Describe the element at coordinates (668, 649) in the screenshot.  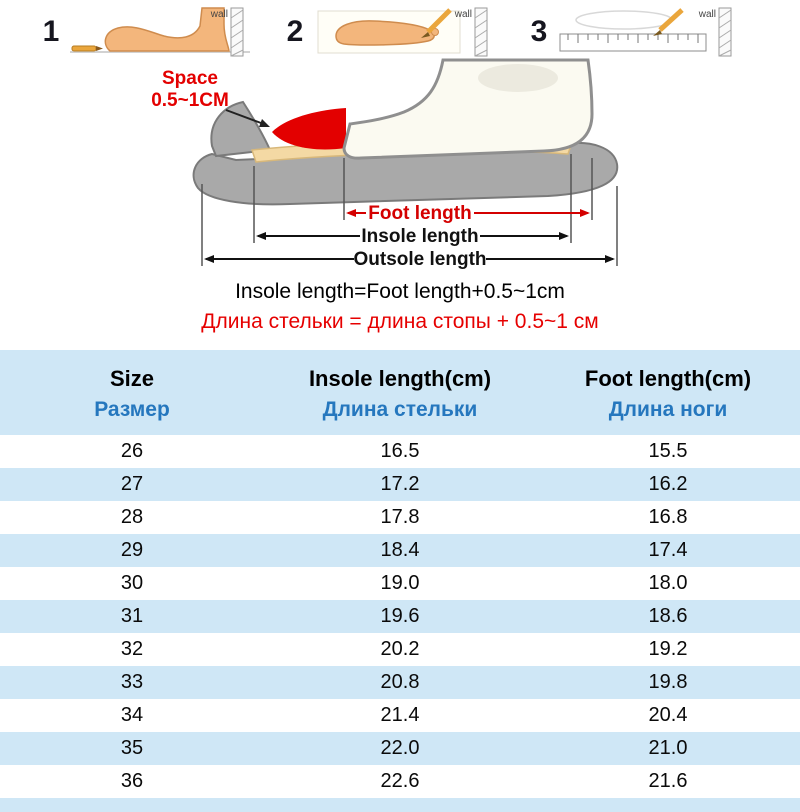
I see `foot-cell: 19.2` at that location.